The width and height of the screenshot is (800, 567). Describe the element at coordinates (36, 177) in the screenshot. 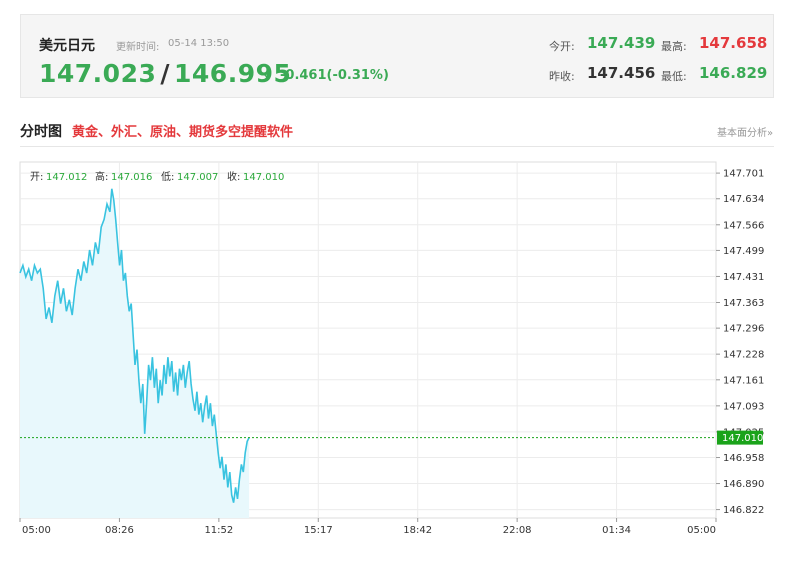

I see `ohlc-open-label: 开:` at that location.